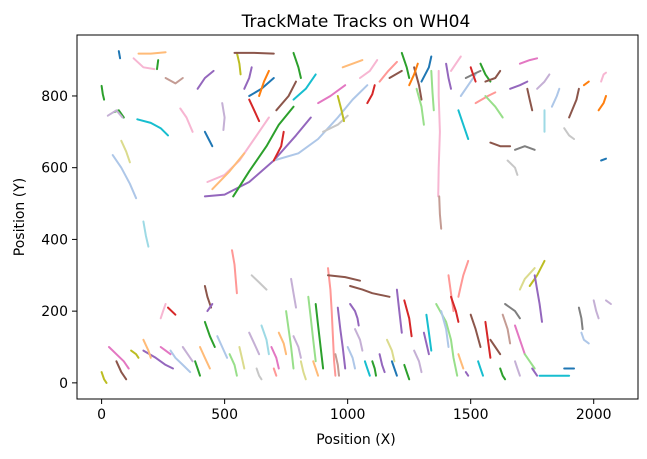 The image size is (647, 459). Describe the element at coordinates (101, 415) in the screenshot. I see `x-tick-label: 0` at that location.